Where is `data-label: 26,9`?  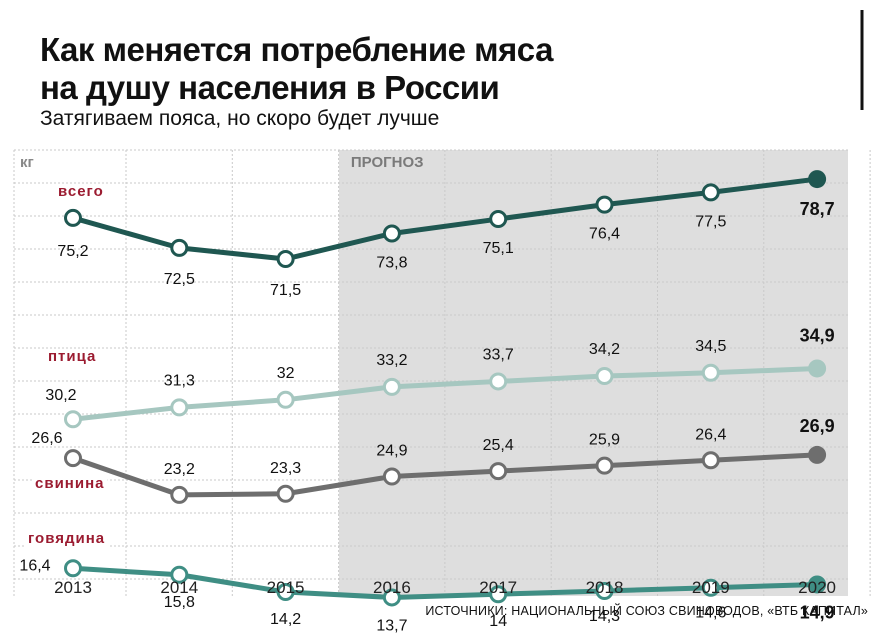
data-label: 26,9 is located at coordinates (817, 426).